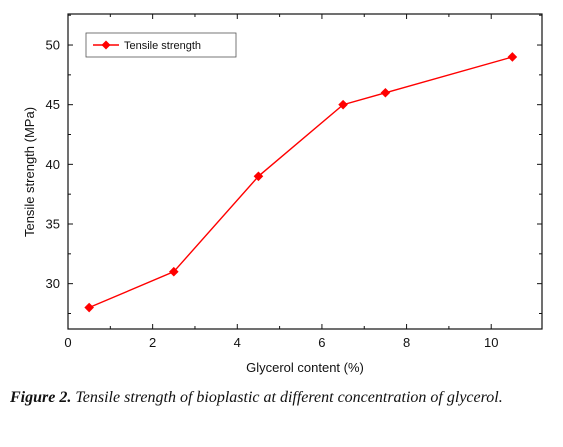 The width and height of the screenshot is (563, 447). Describe the element at coordinates (321, 342) in the screenshot. I see `x-tick-label: 6` at that location.